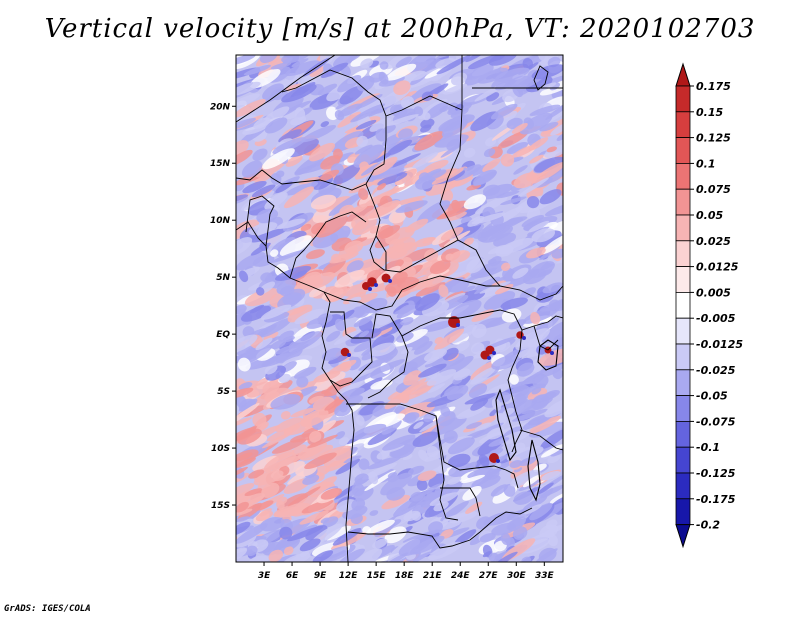 This screenshot has width=800, height=618. I want to click on lat-tick-label: 15N, so click(220, 164).